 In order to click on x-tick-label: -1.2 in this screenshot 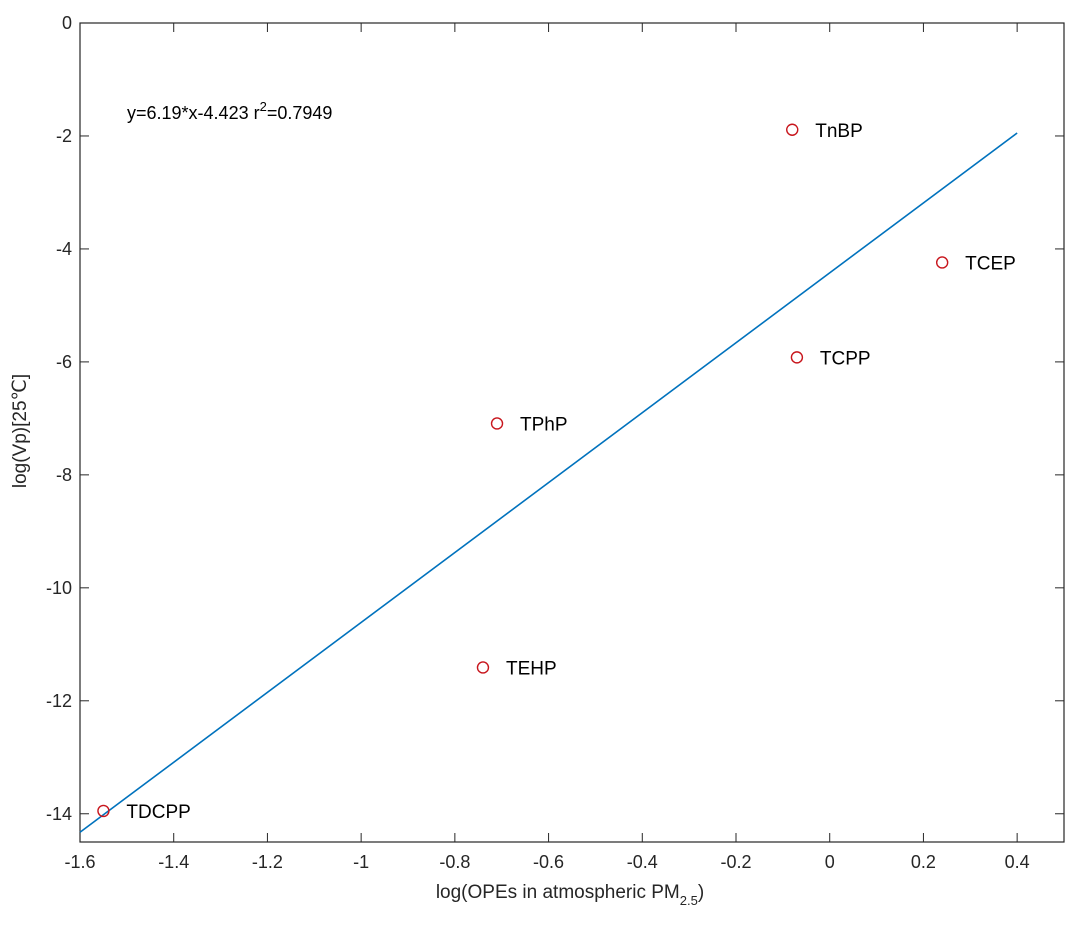, I will do `click(267, 862)`.